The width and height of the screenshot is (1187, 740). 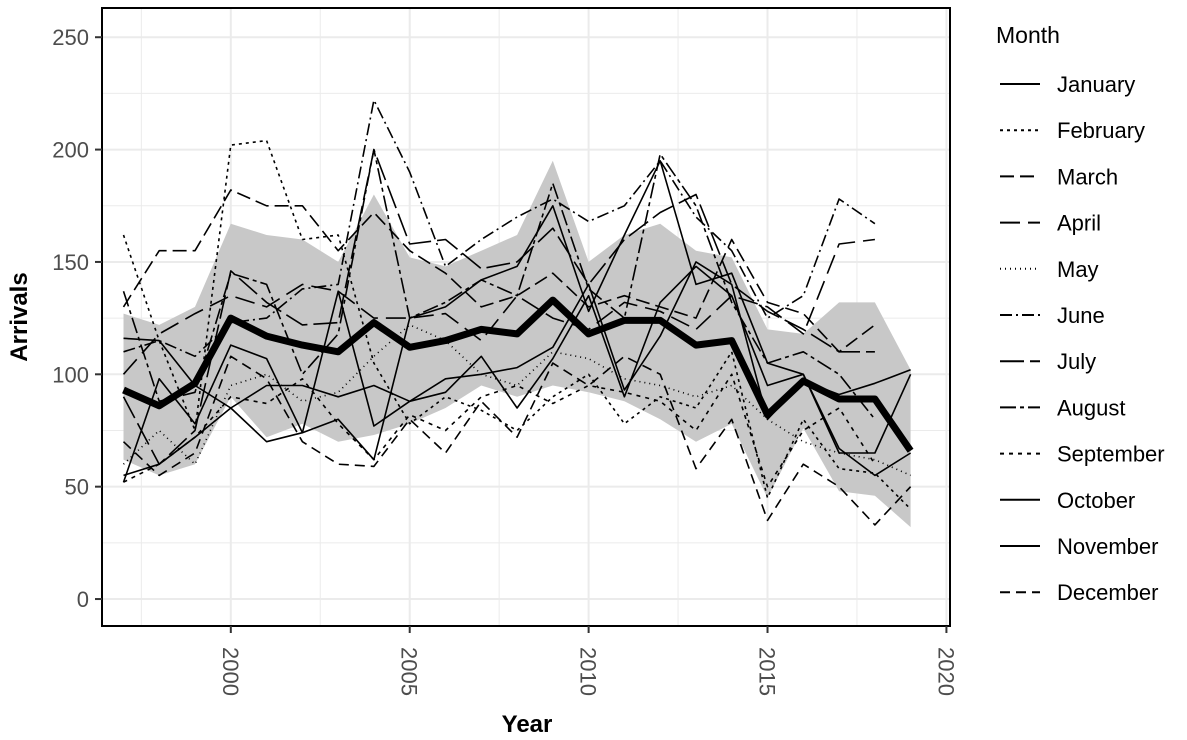 What do you see at coordinates (19, 316) in the screenshot?
I see `y-axis-title: Arrivals` at bounding box center [19, 316].